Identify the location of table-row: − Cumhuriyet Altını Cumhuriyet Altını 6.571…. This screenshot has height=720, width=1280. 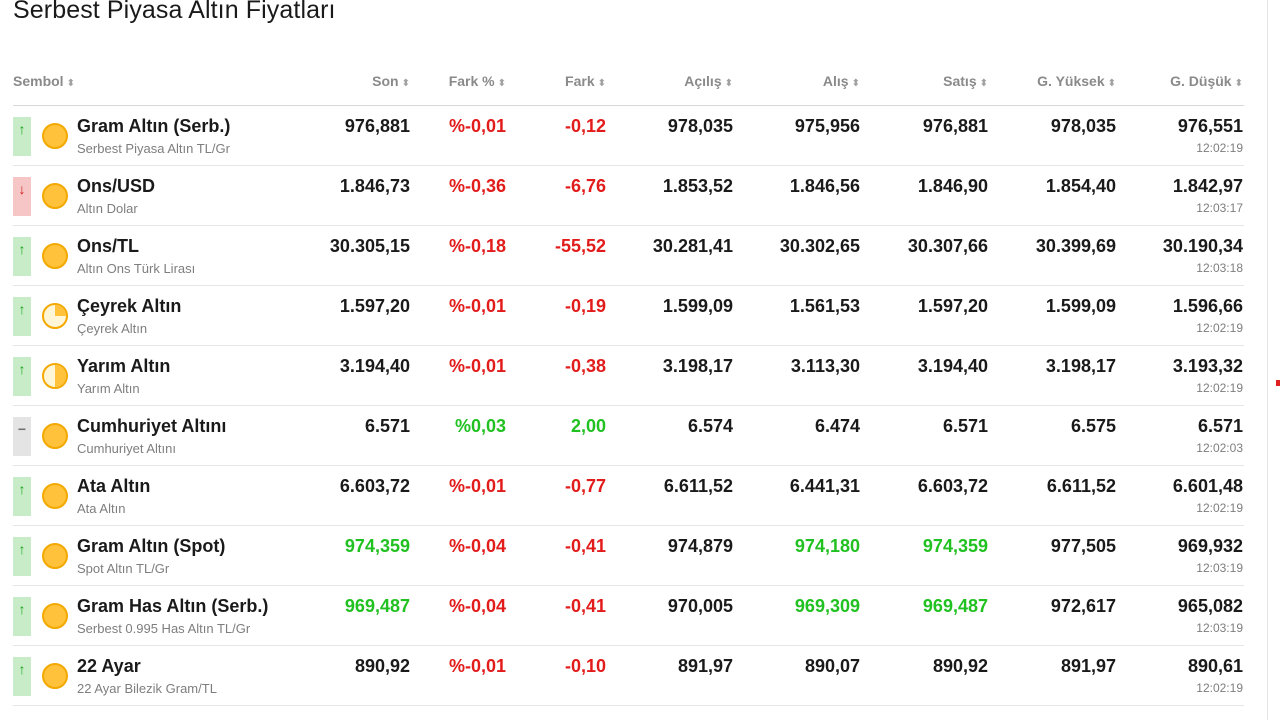
(628, 436).